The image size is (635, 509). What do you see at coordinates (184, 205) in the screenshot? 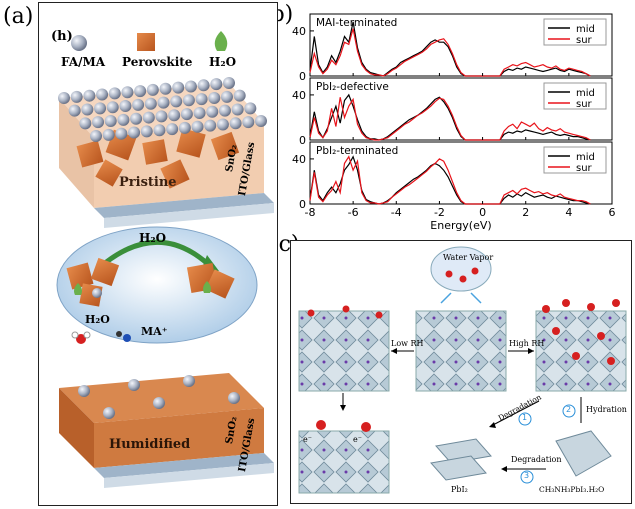
I see `pristine-sno2-layer` at bounding box center [184, 205].